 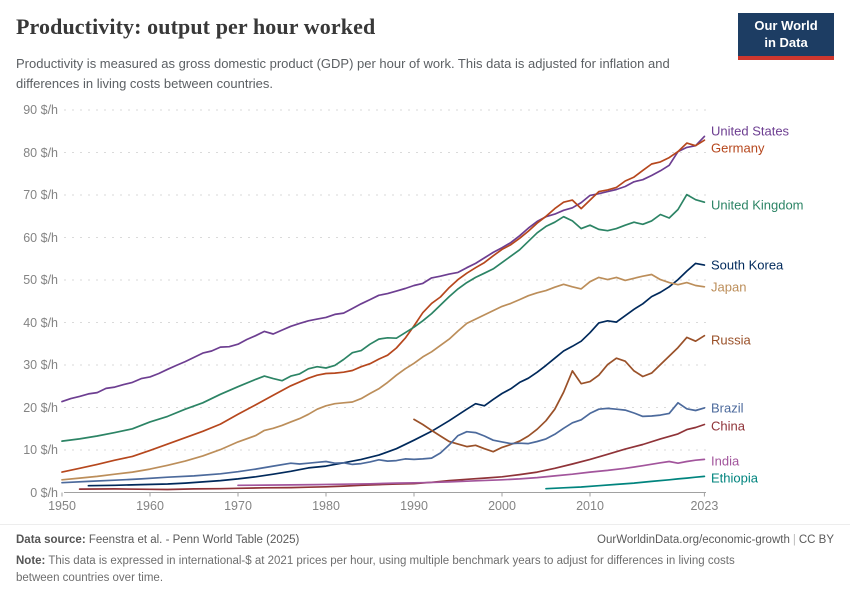 I want to click on series-line-brazil, so click(x=383, y=442).